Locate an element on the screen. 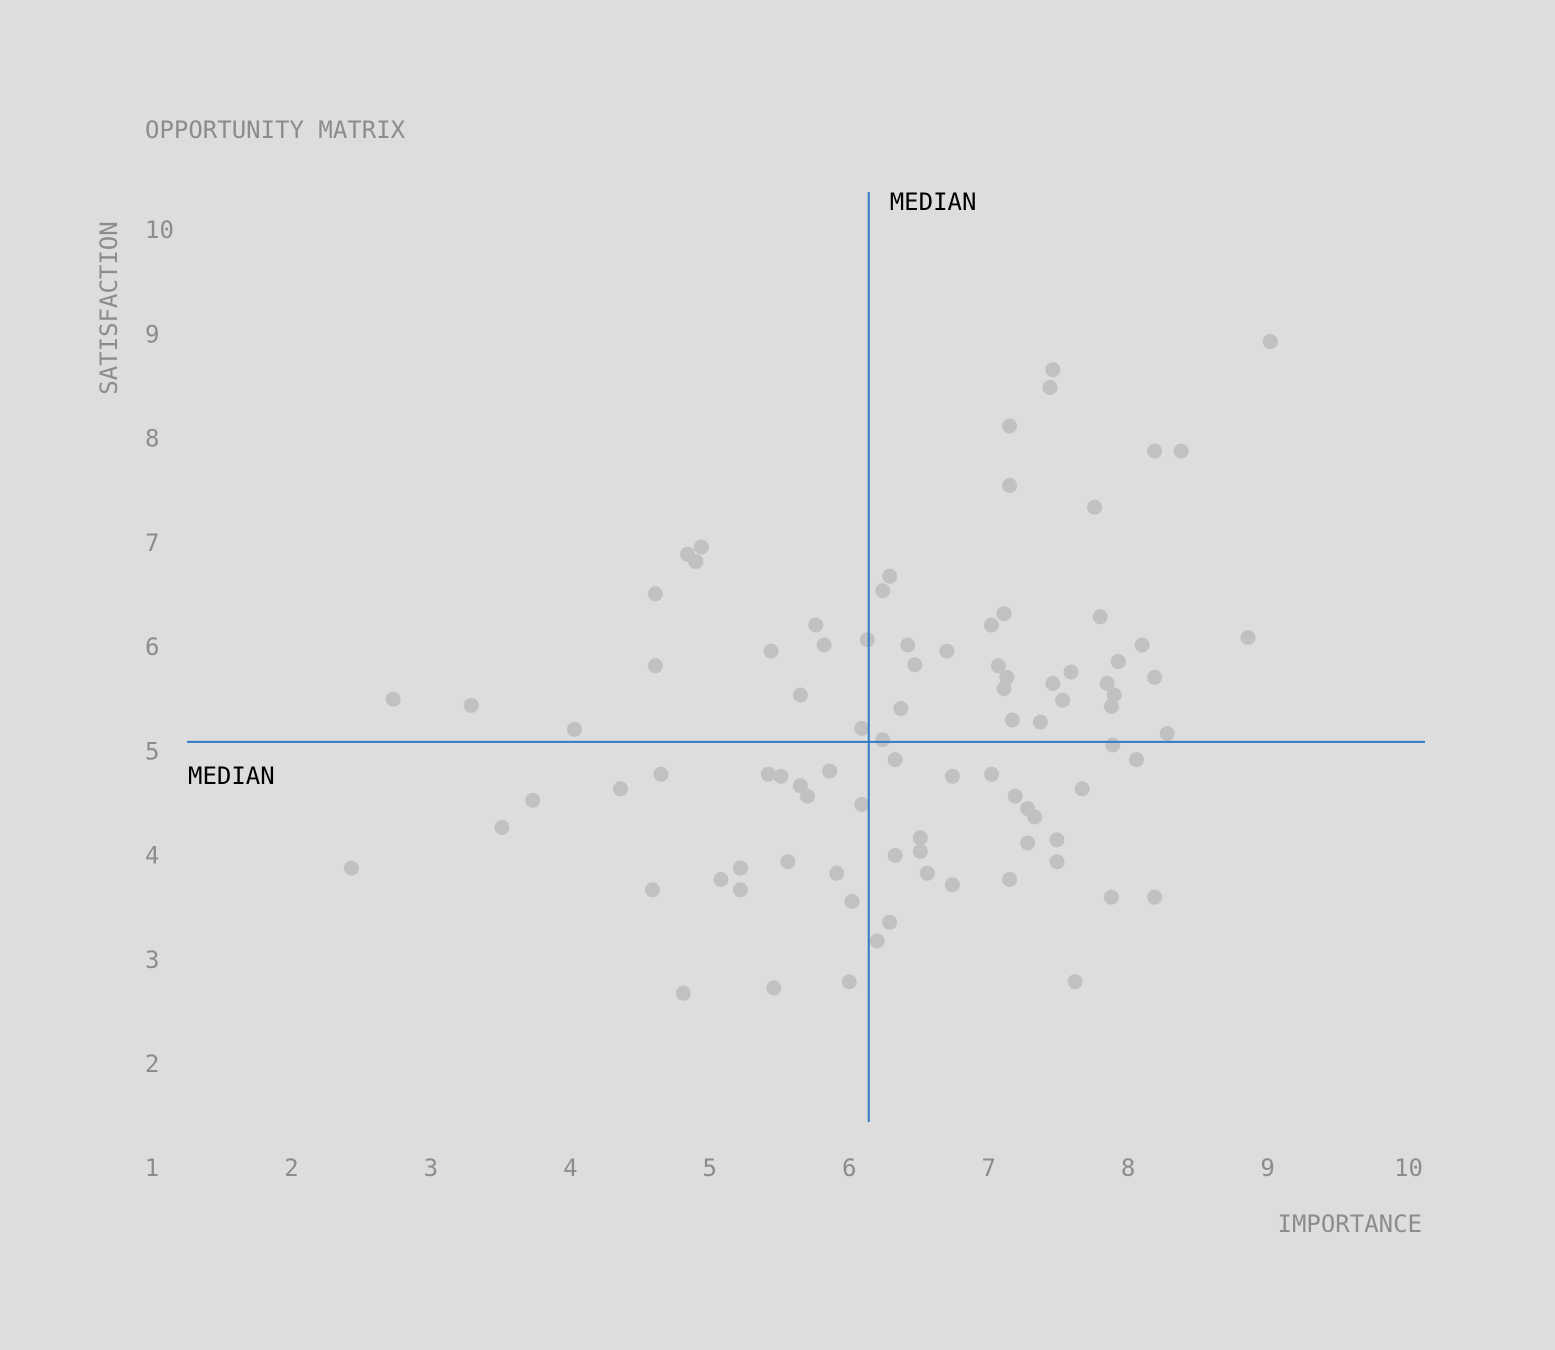 The width and height of the screenshot is (1555, 1350). median-y-label: MEDIAN is located at coordinates (231, 776).